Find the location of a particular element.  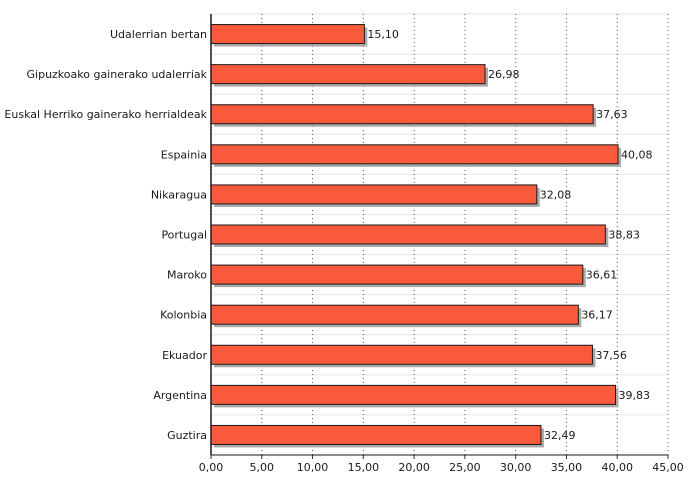

category-label: Maroko is located at coordinates (187, 275).